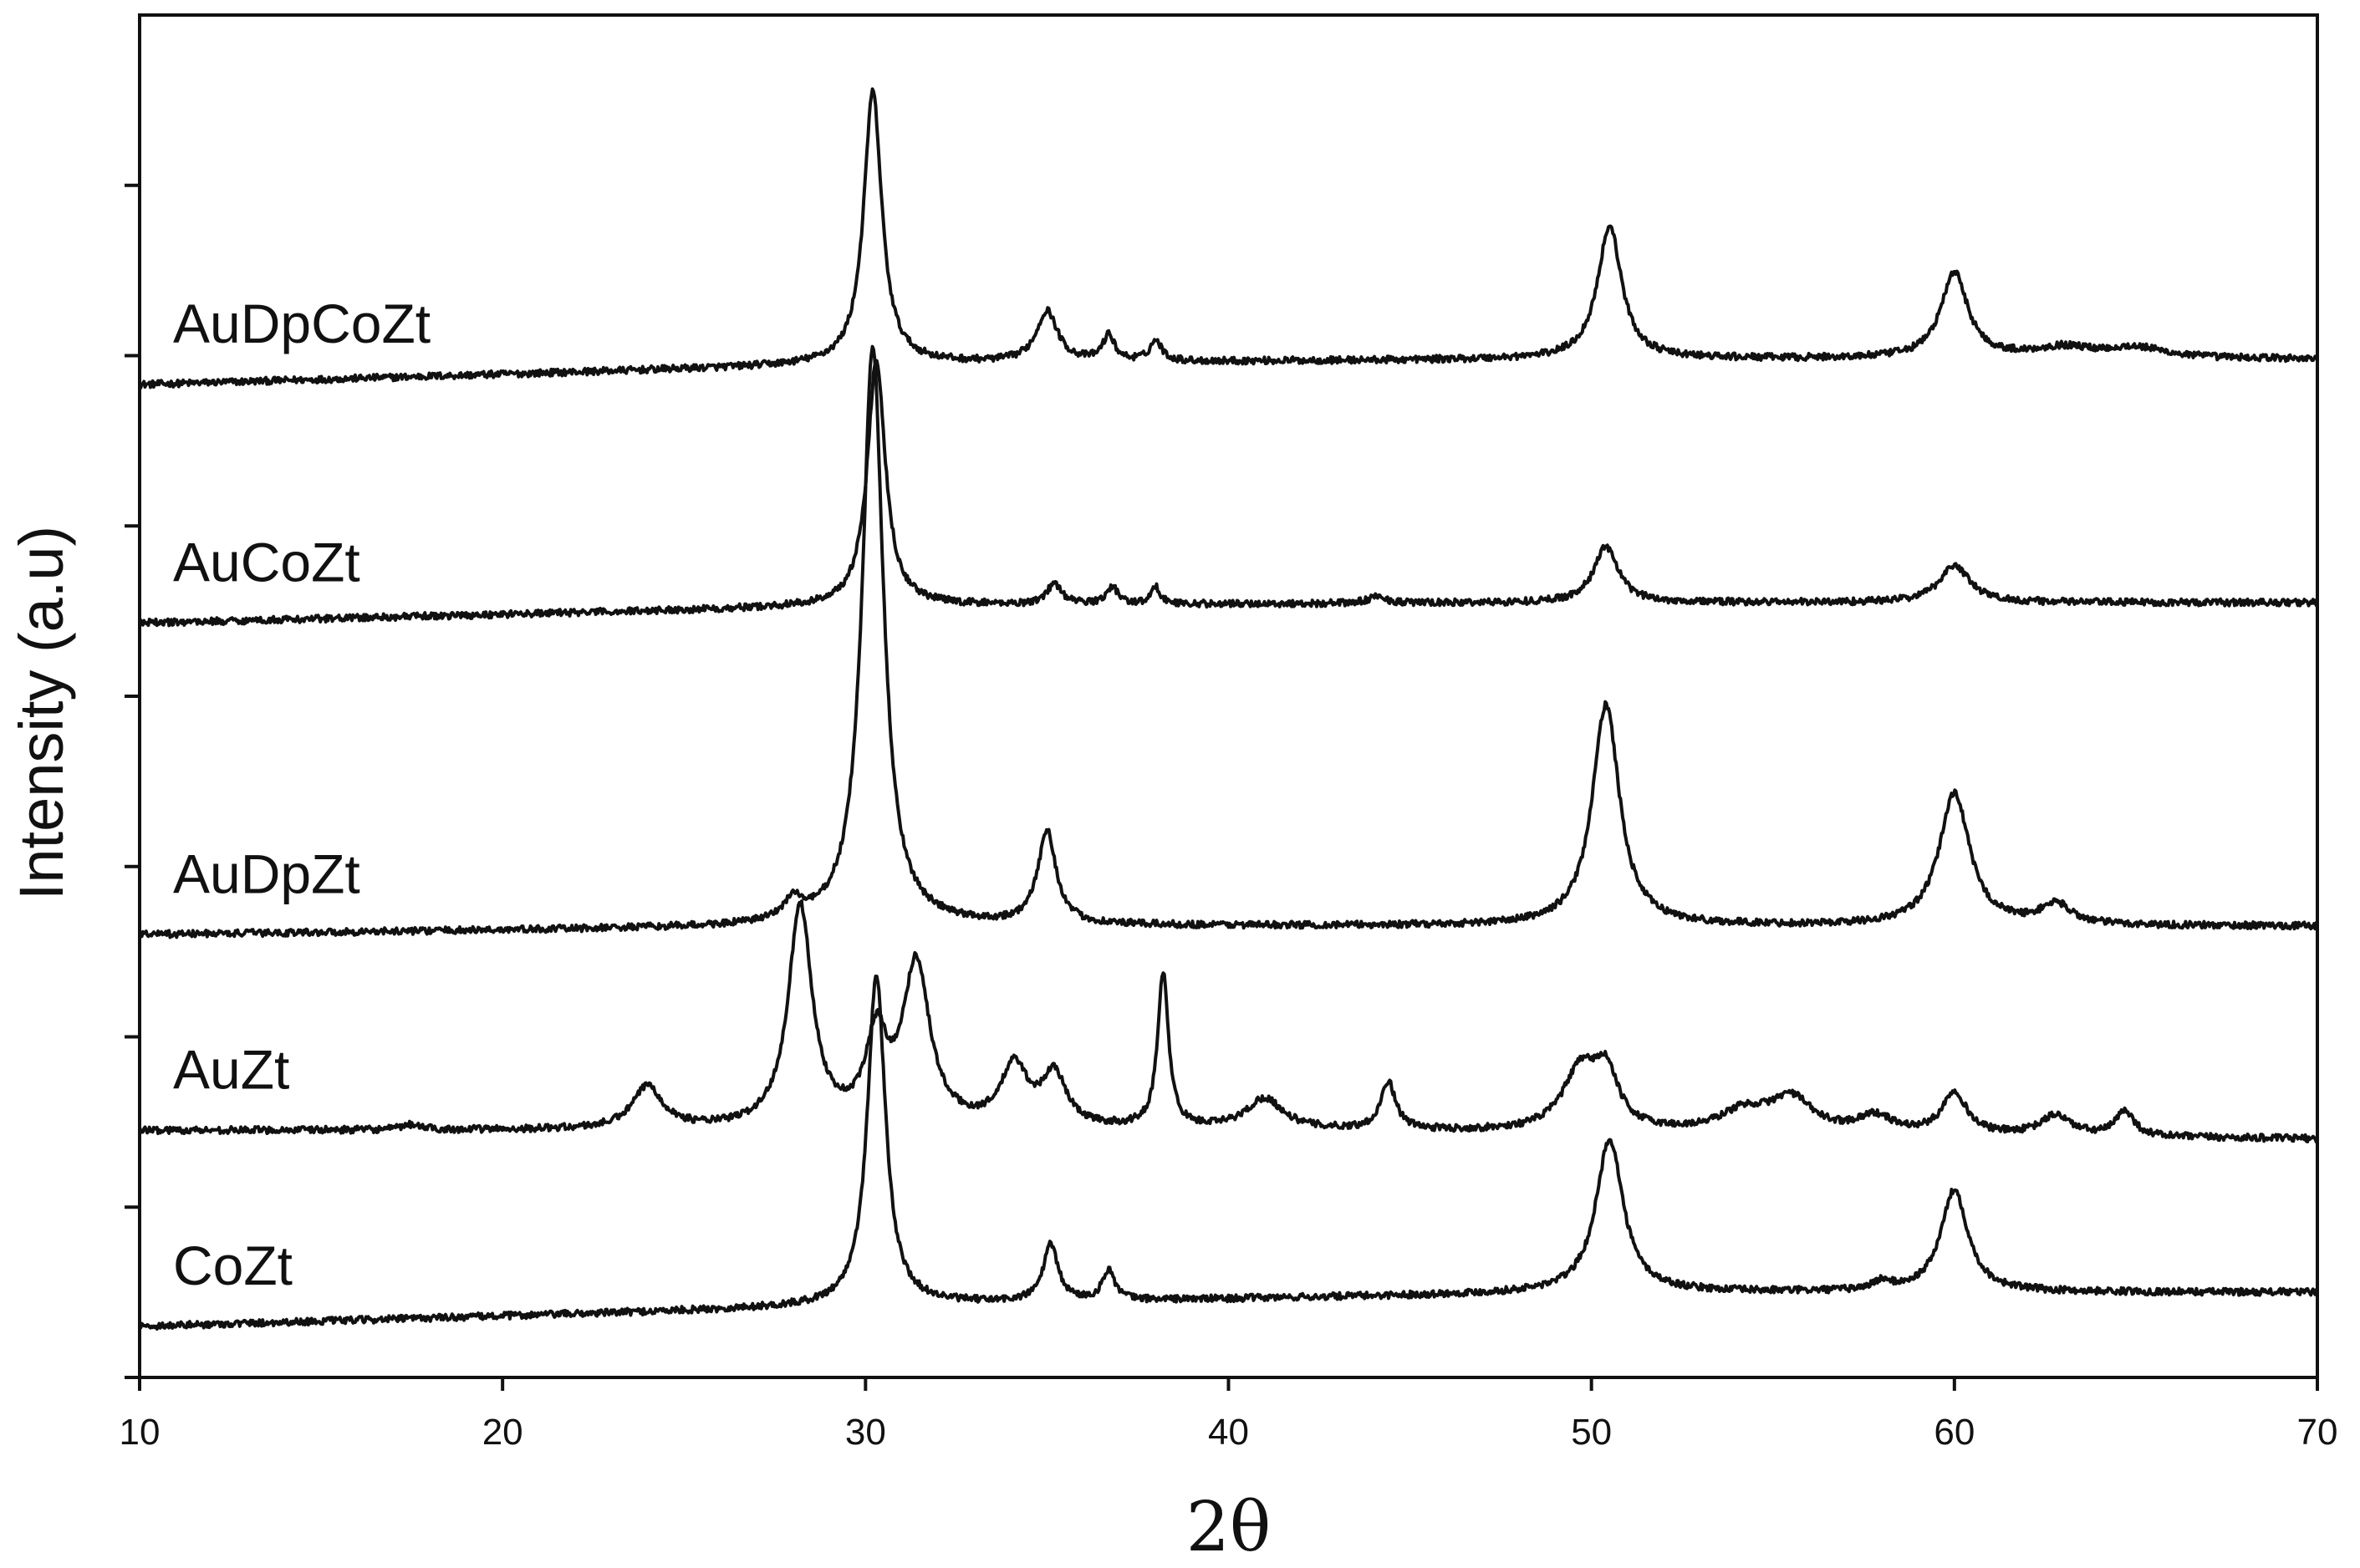  Describe the element at coordinates (231, 1070) in the screenshot. I see `series-label-auzt: AuZt` at that location.